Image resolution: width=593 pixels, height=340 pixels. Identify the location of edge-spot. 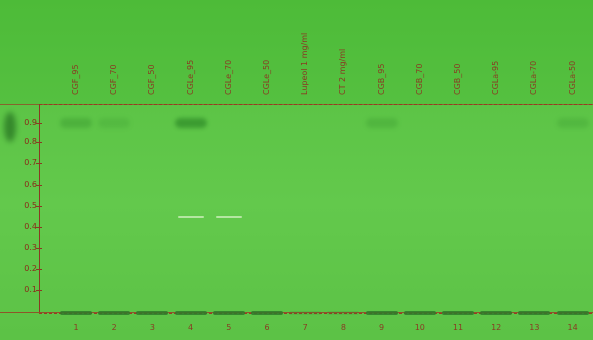
(10, 127).